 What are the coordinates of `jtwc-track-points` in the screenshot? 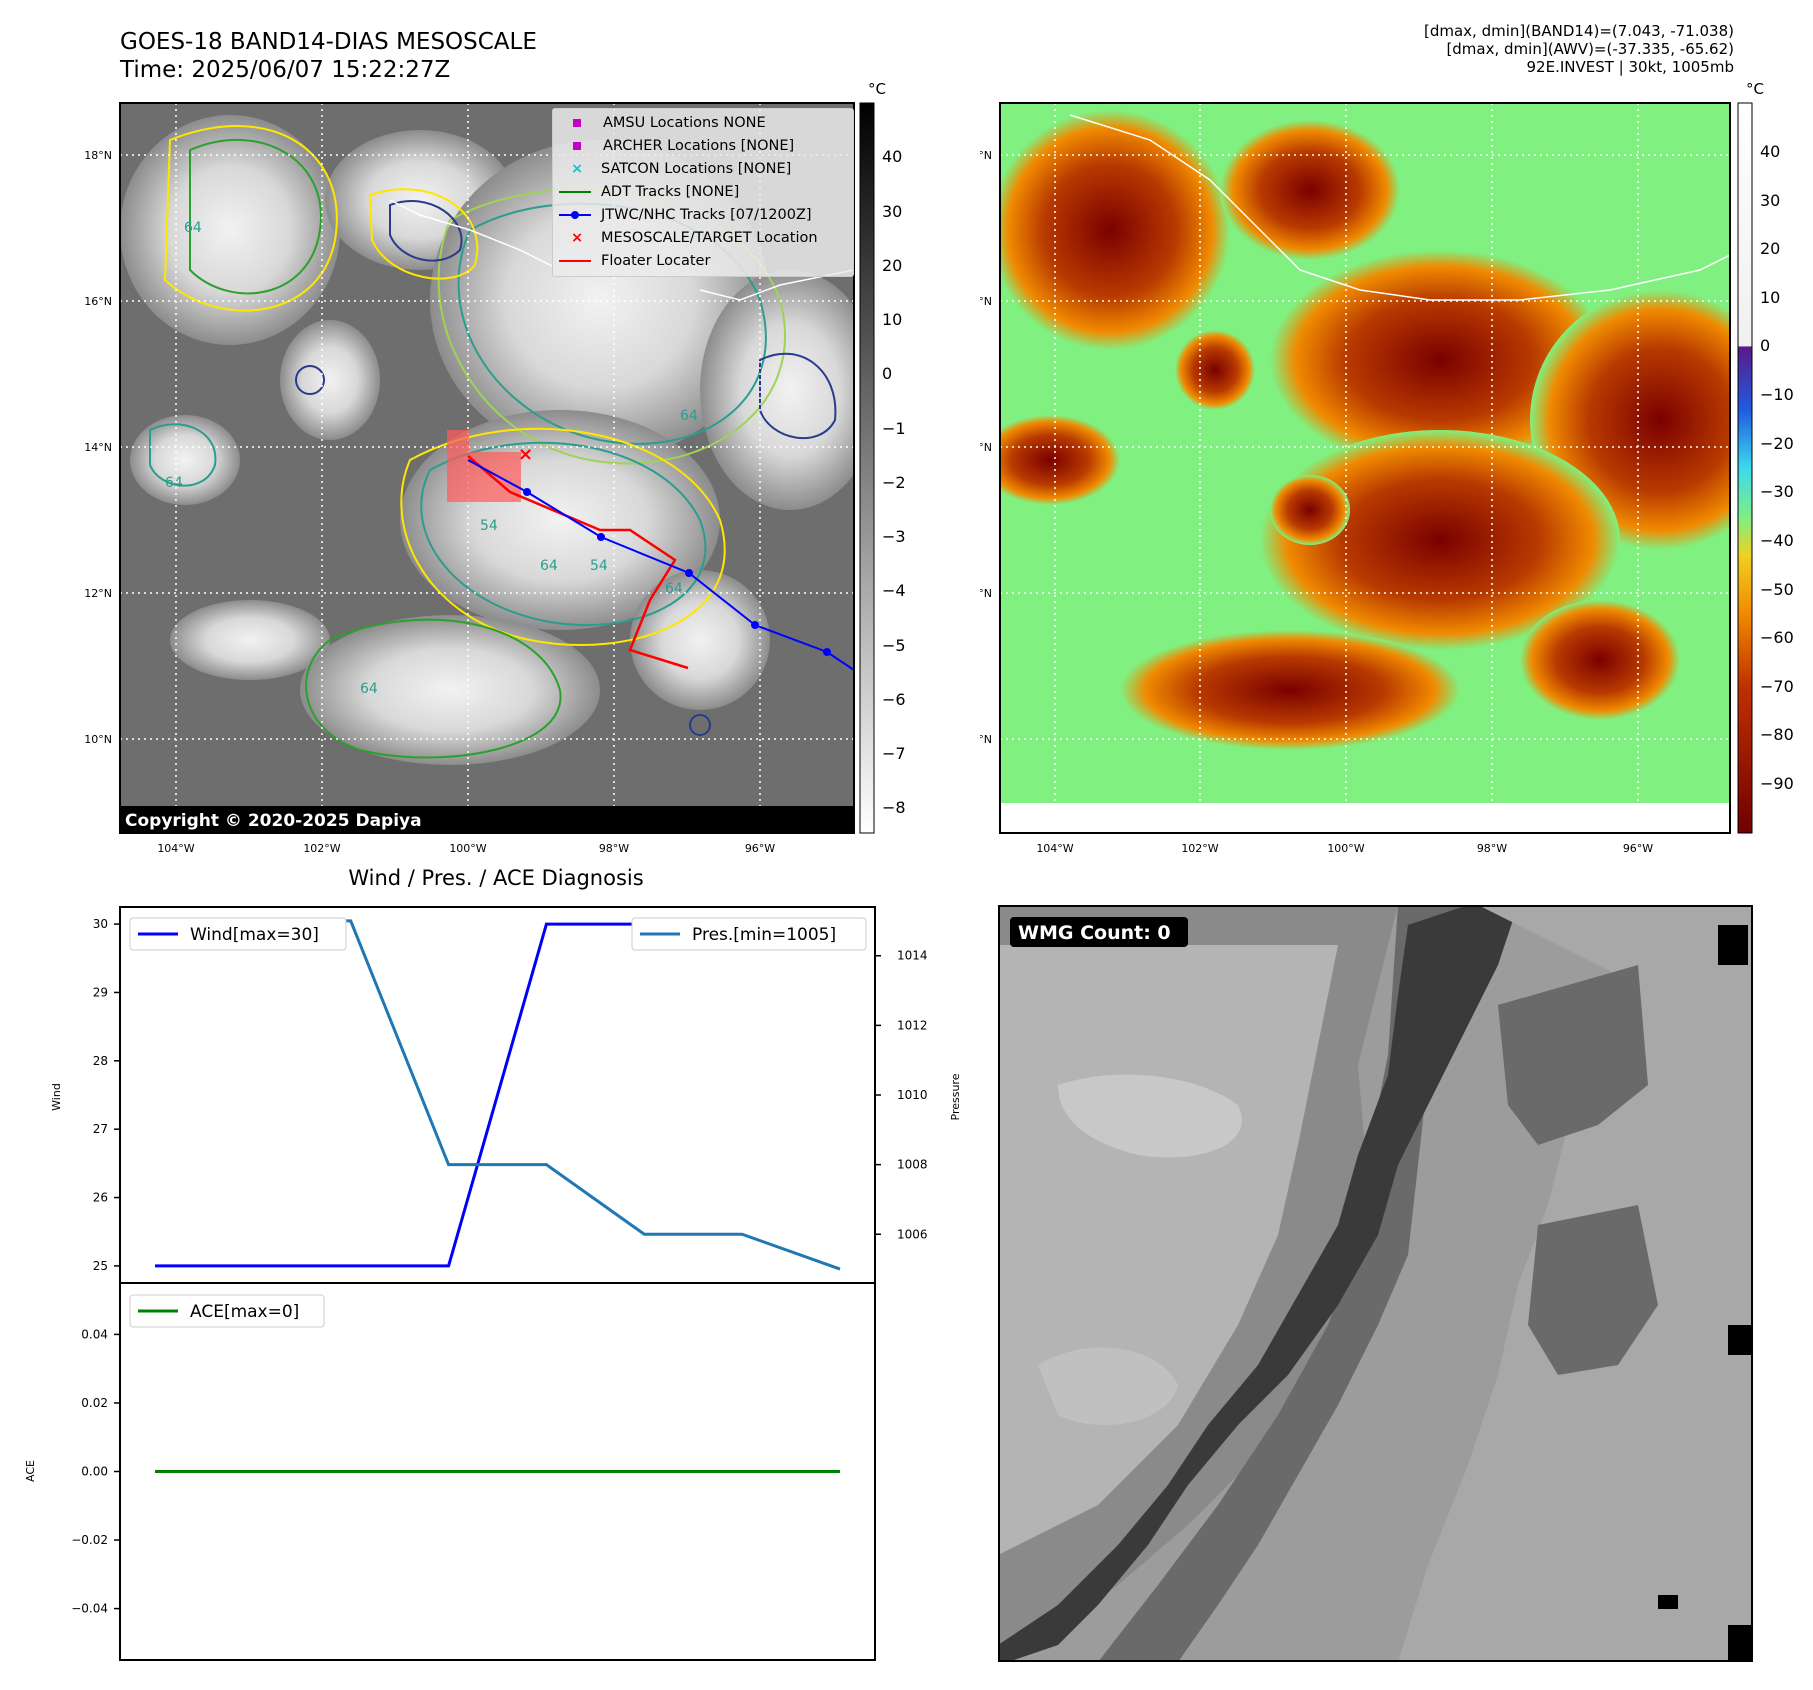 It's located at (677, 572).